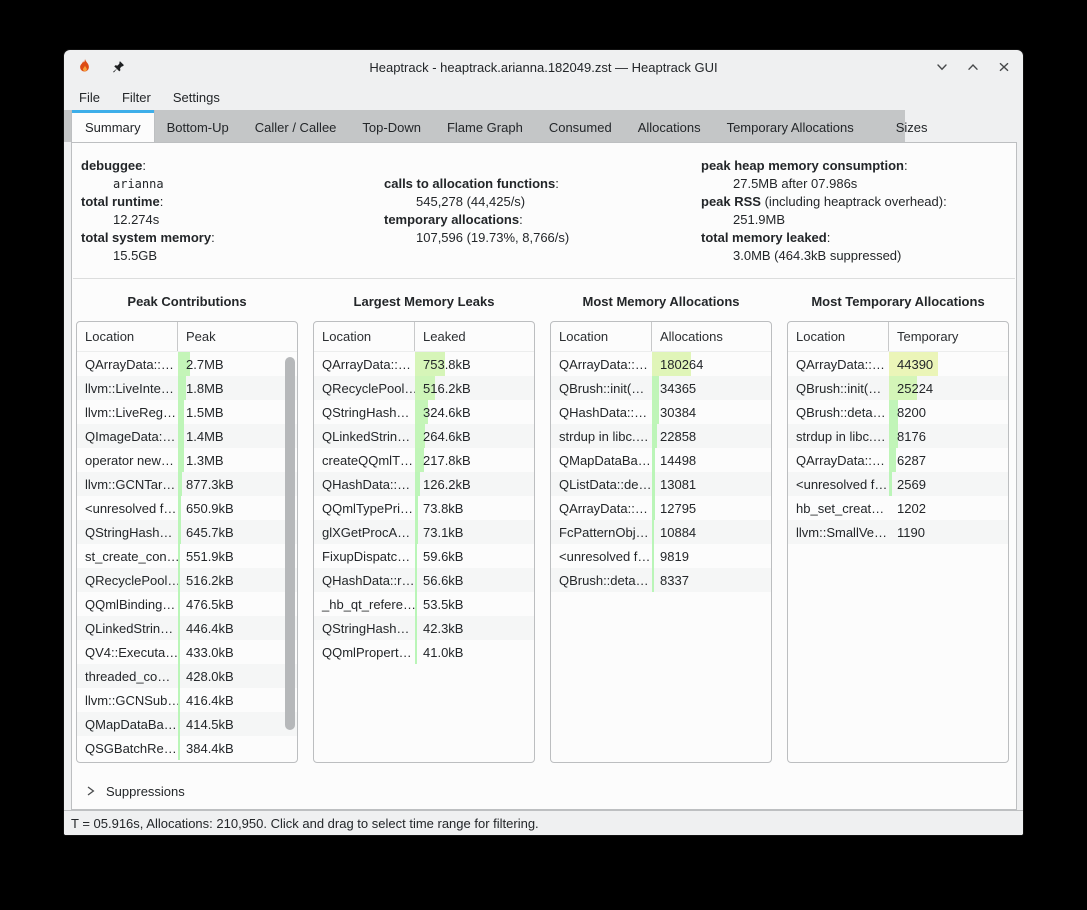  I want to click on pin-icon, so click(117, 67).